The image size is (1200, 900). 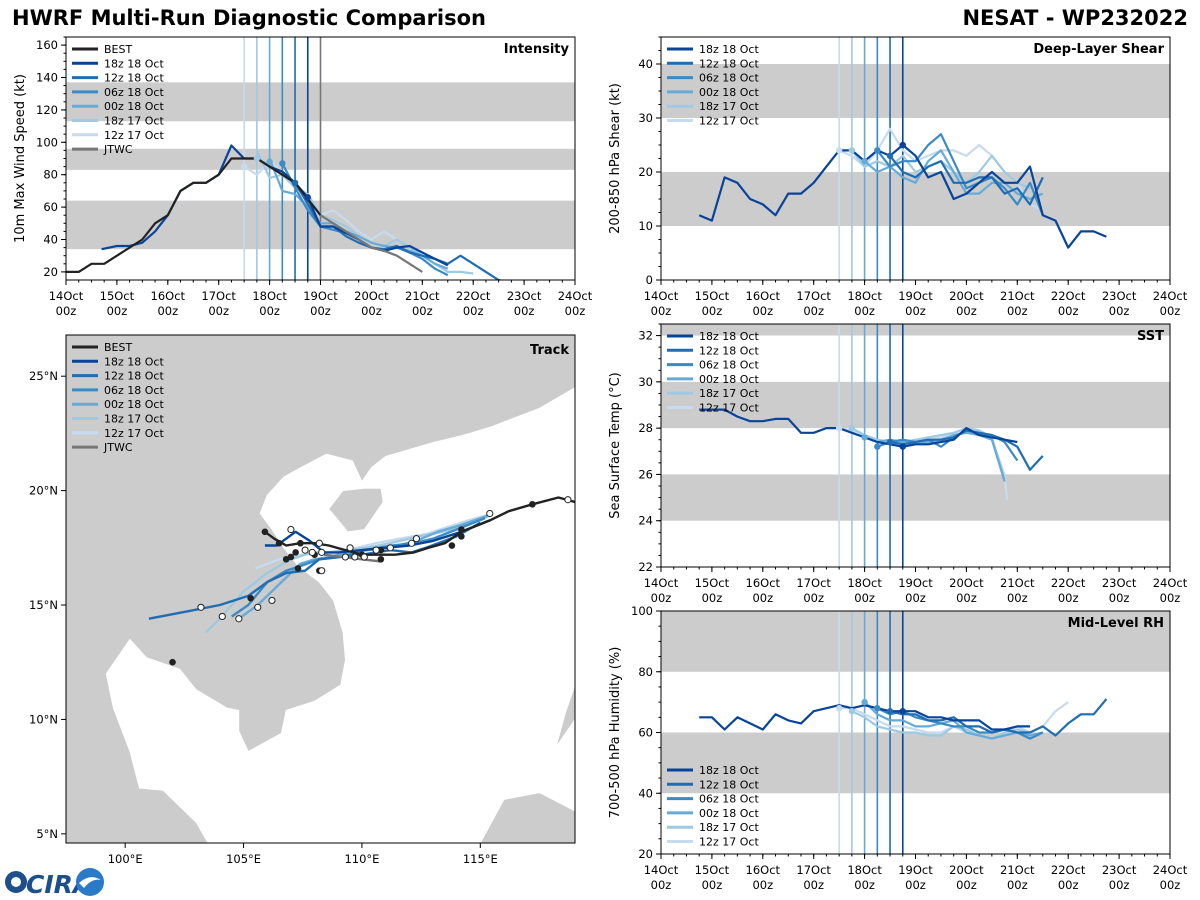 I want to click on shear-ylabel: 200-850 hPa Shear (kt), so click(x=615, y=158).